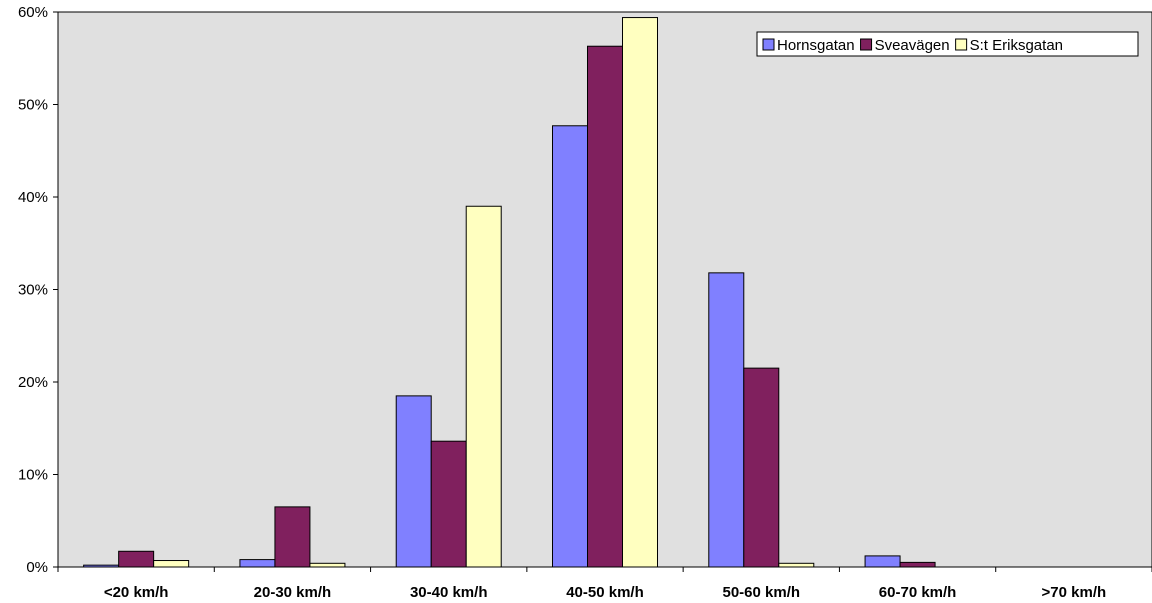 This screenshot has height=603, width=1152. Describe the element at coordinates (293, 592) in the screenshot. I see `x-category-label: 20-30 km/h` at that location.